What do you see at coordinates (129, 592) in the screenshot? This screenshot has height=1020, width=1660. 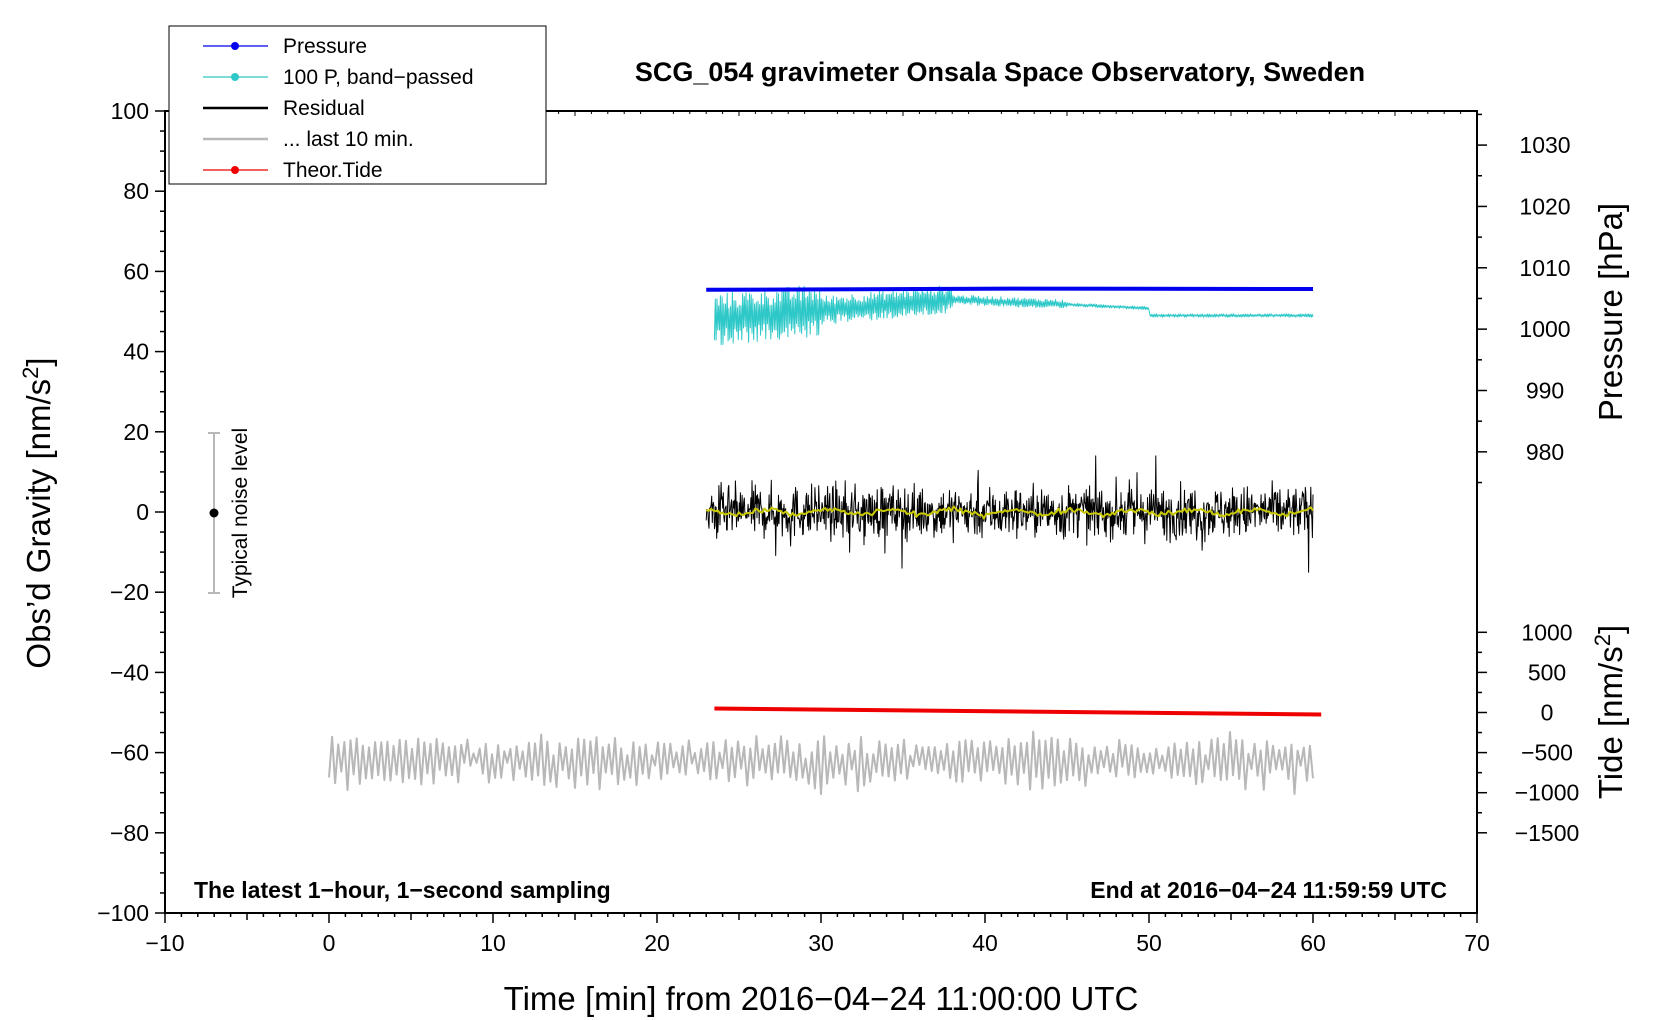 I see `y-tick-label: −20` at bounding box center [129, 592].